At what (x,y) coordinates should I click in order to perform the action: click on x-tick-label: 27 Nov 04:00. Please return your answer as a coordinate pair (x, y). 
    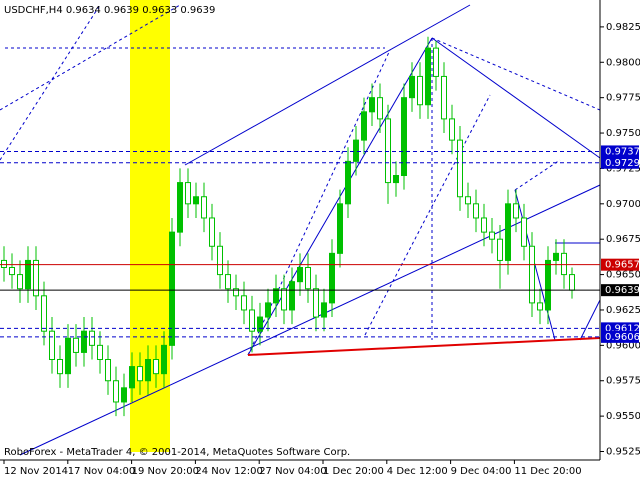
    Looking at the image, I should click on (292, 471).